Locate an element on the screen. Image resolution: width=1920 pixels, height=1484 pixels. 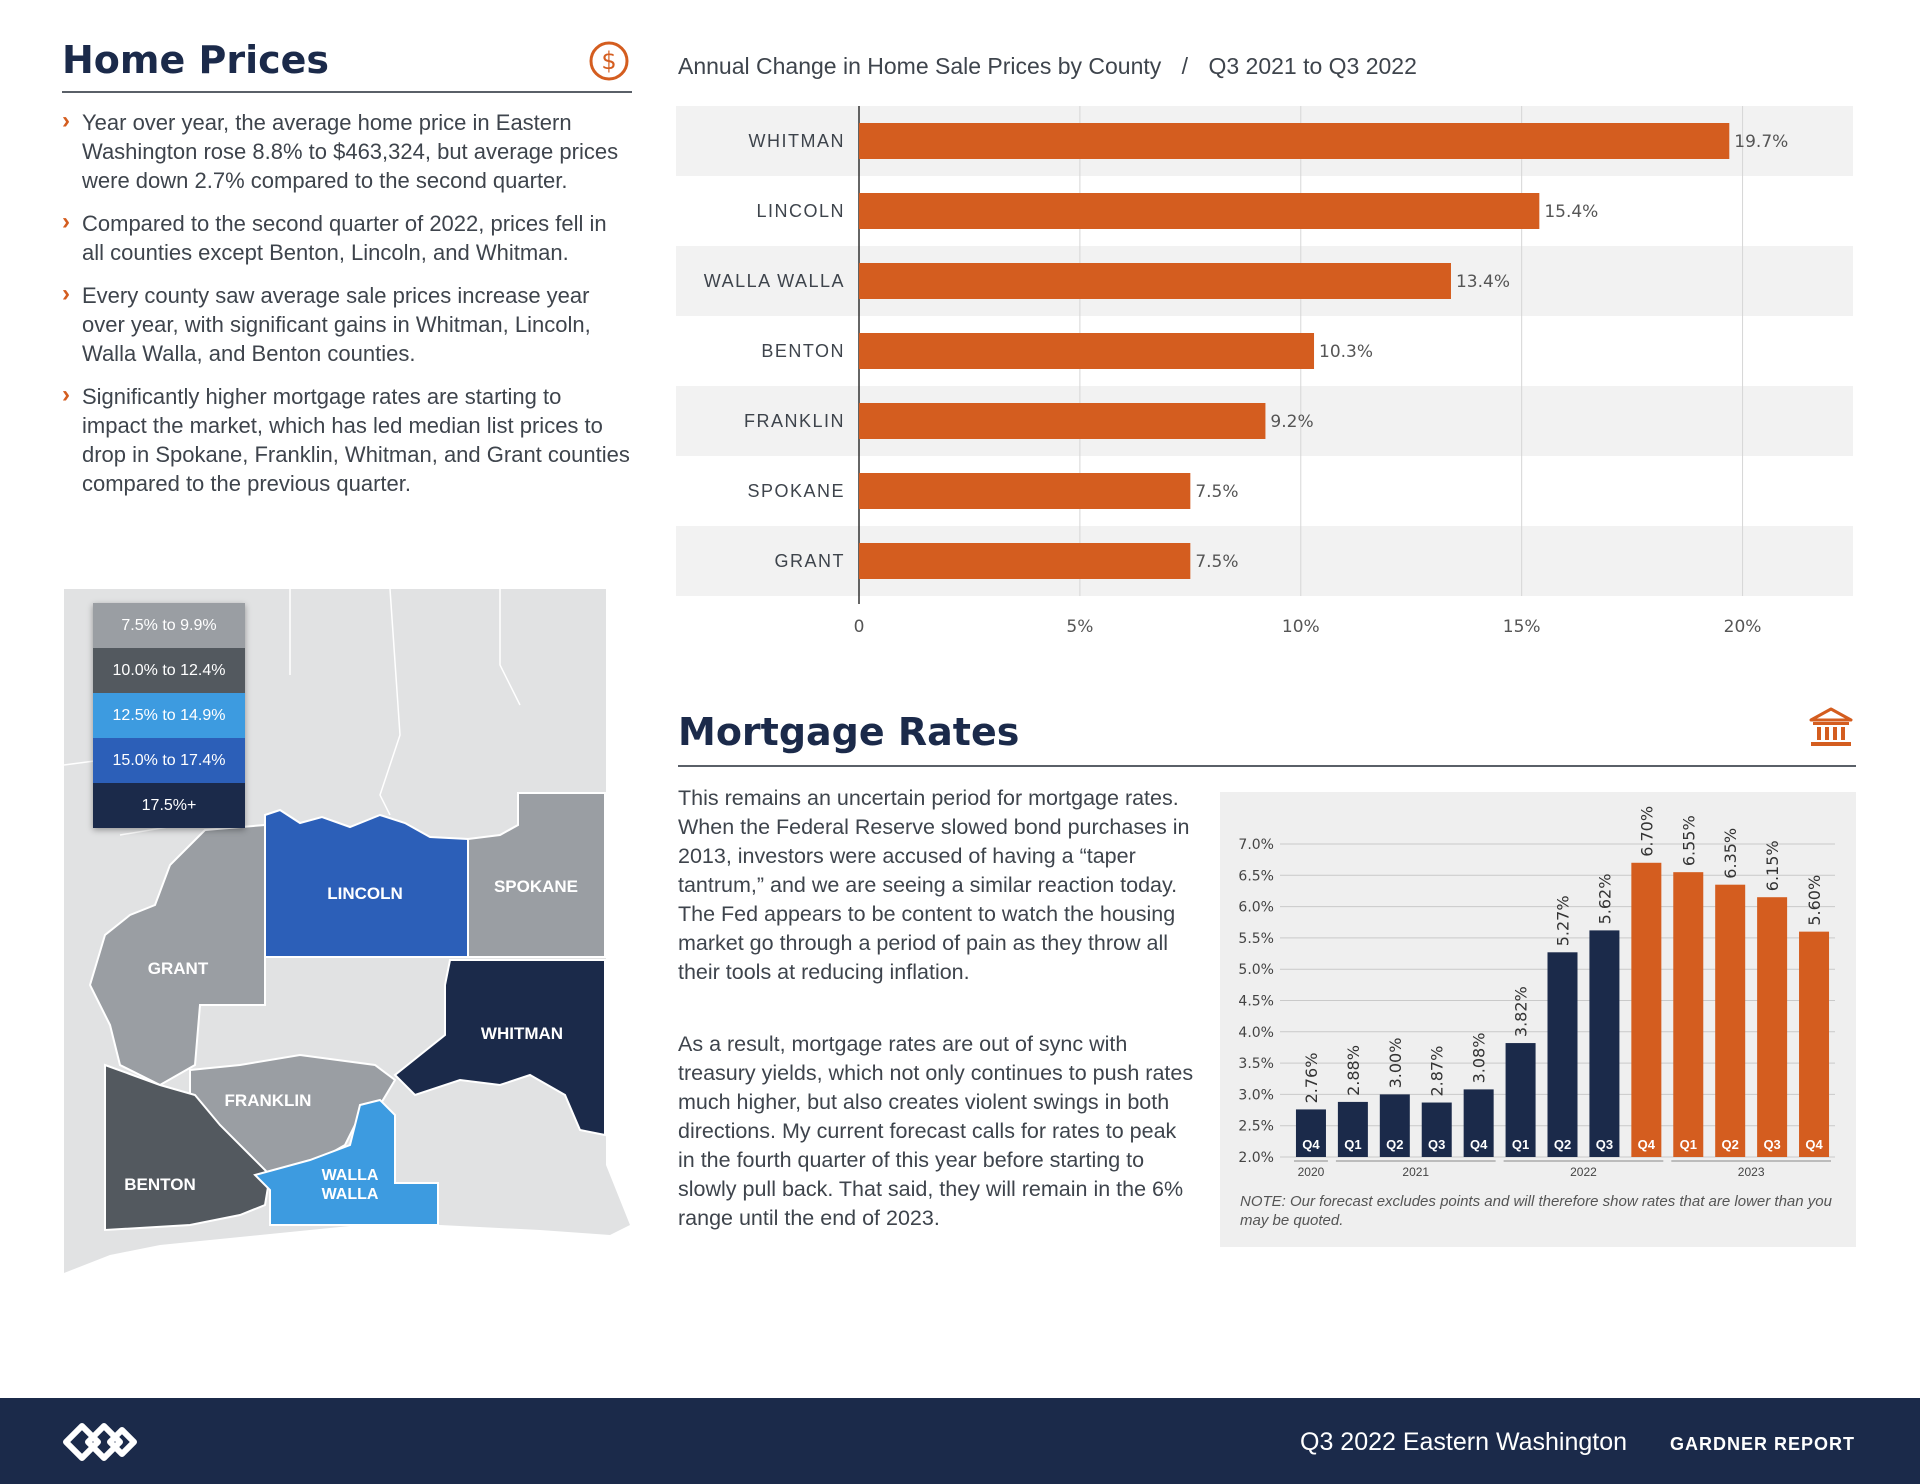
bank-building-icon is located at coordinates (1831, 726).